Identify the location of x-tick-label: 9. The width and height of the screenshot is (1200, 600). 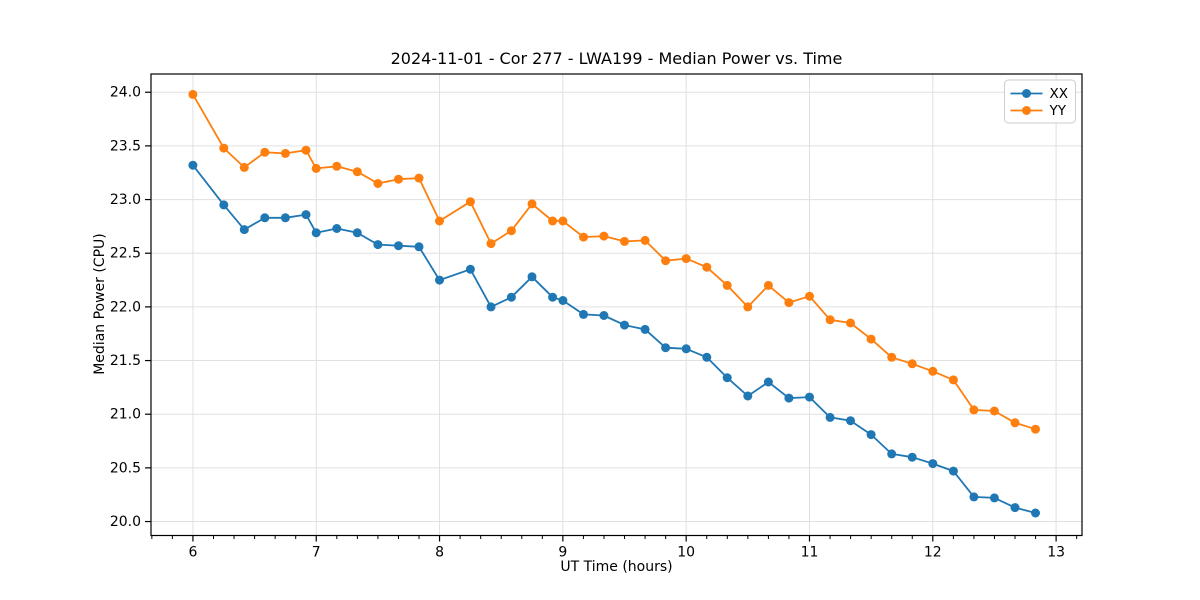
(562, 553).